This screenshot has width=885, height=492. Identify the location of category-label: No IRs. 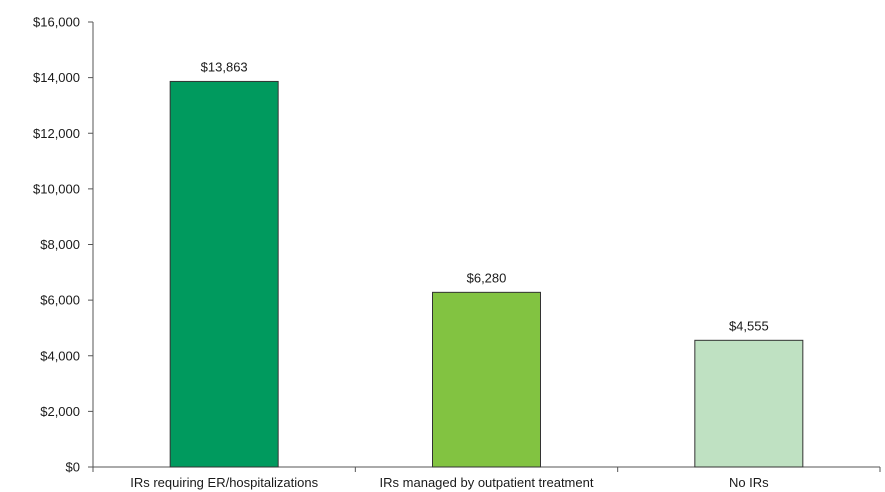
(749, 482).